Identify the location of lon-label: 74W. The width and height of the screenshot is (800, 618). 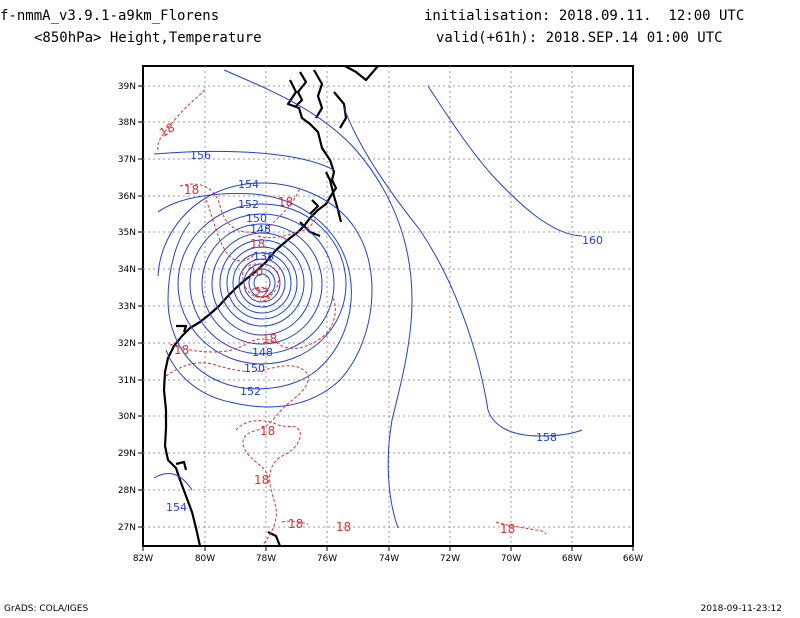
(389, 559).